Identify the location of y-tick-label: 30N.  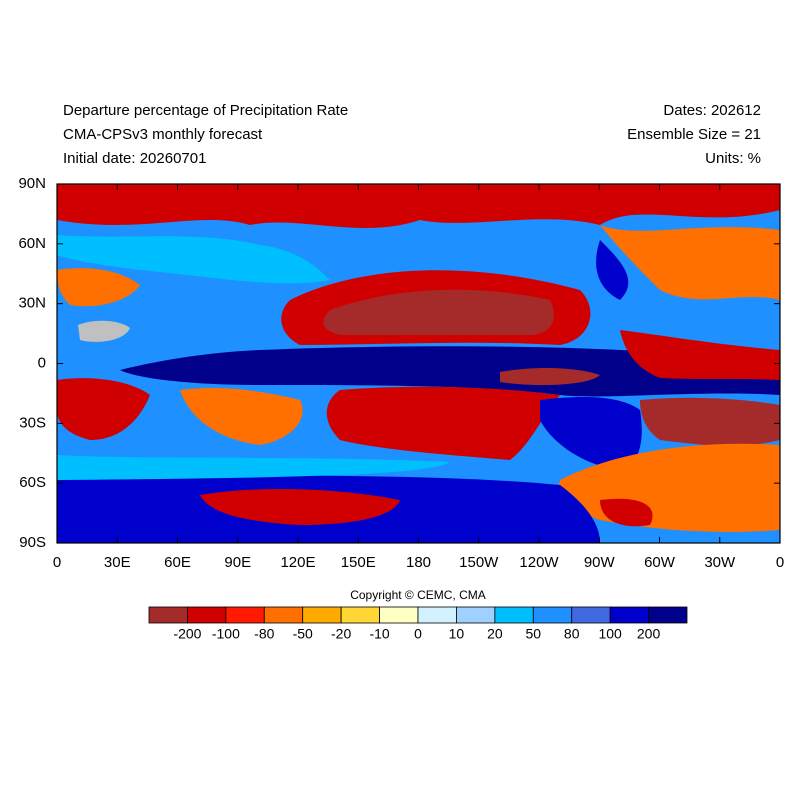
(32, 303).